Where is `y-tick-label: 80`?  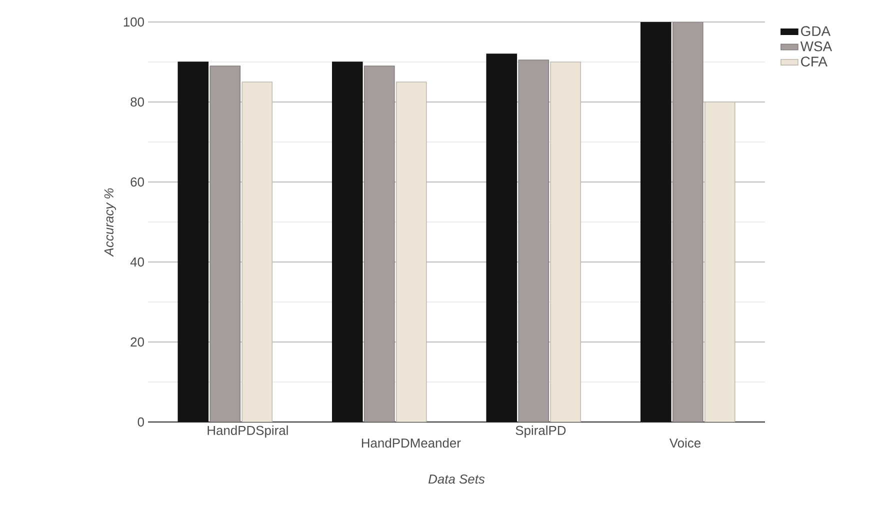
y-tick-label: 80 is located at coordinates (137, 102).